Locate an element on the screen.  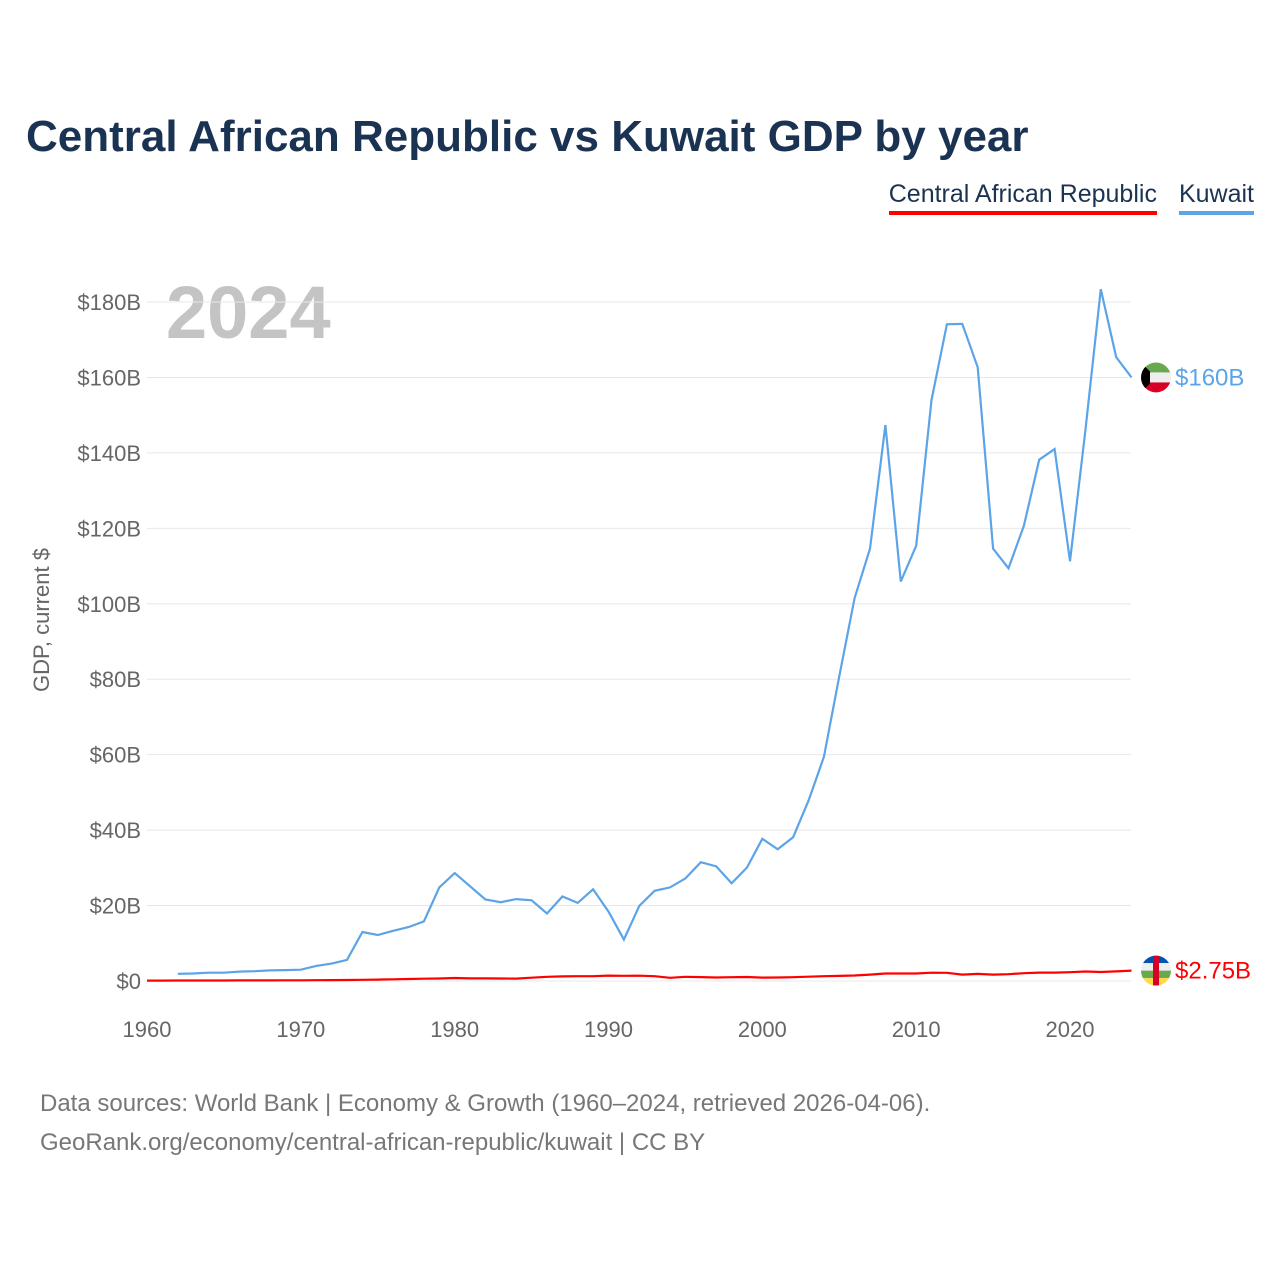
y-tick-label: $180B is located at coordinates (109, 302).